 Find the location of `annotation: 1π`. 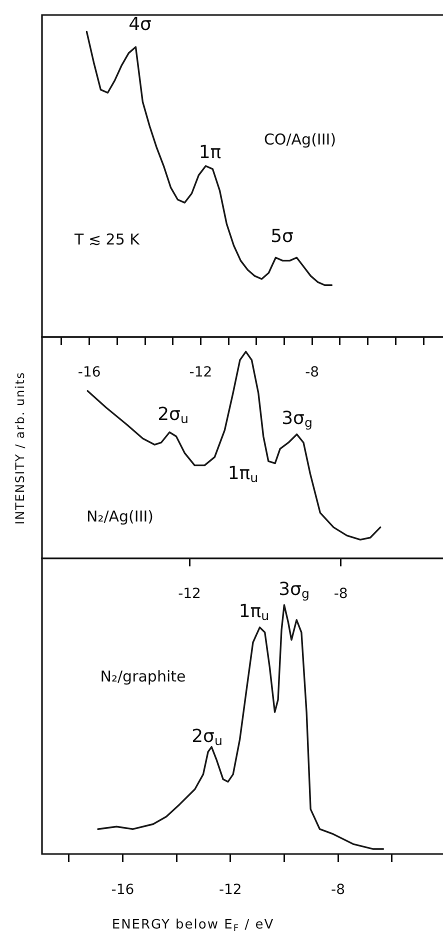

annotation: 1π is located at coordinates (210, 152).